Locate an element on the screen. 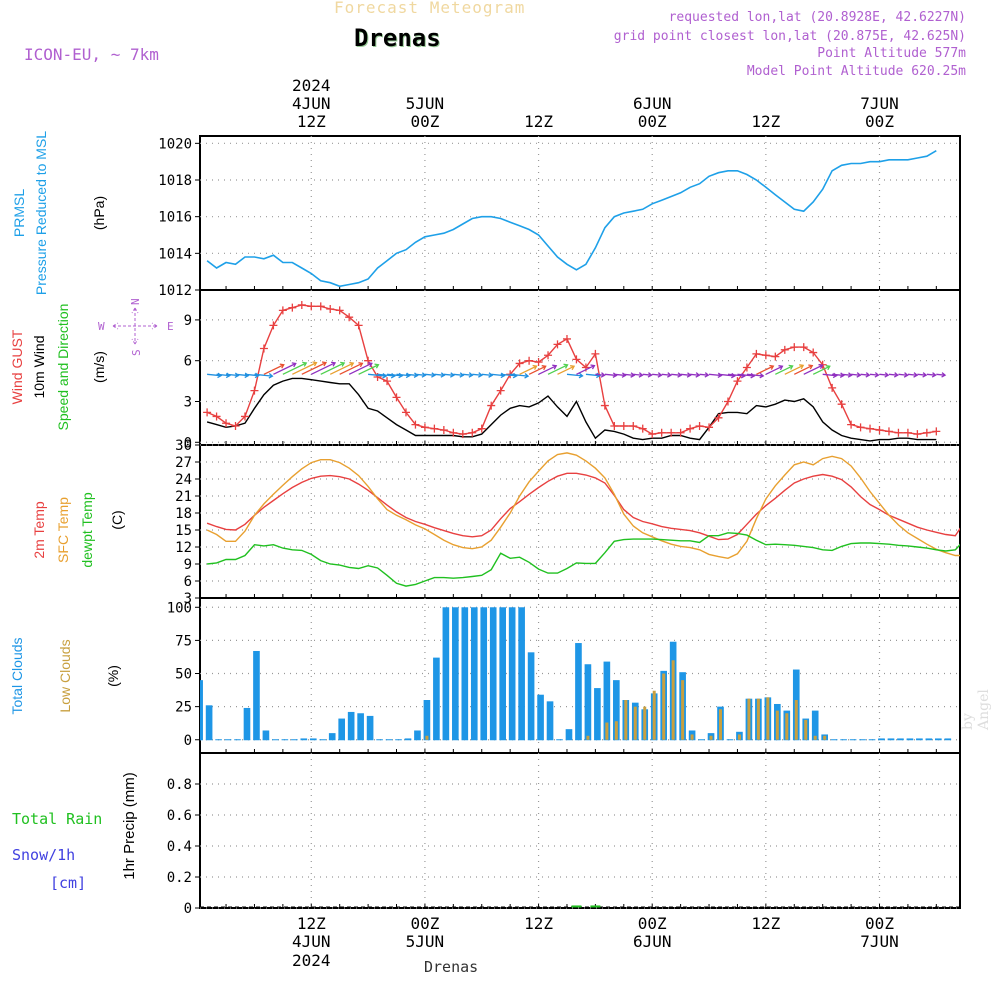 This screenshot has width=1000, height=1000. label-snow: Snow/1h is located at coordinates (43, 855).